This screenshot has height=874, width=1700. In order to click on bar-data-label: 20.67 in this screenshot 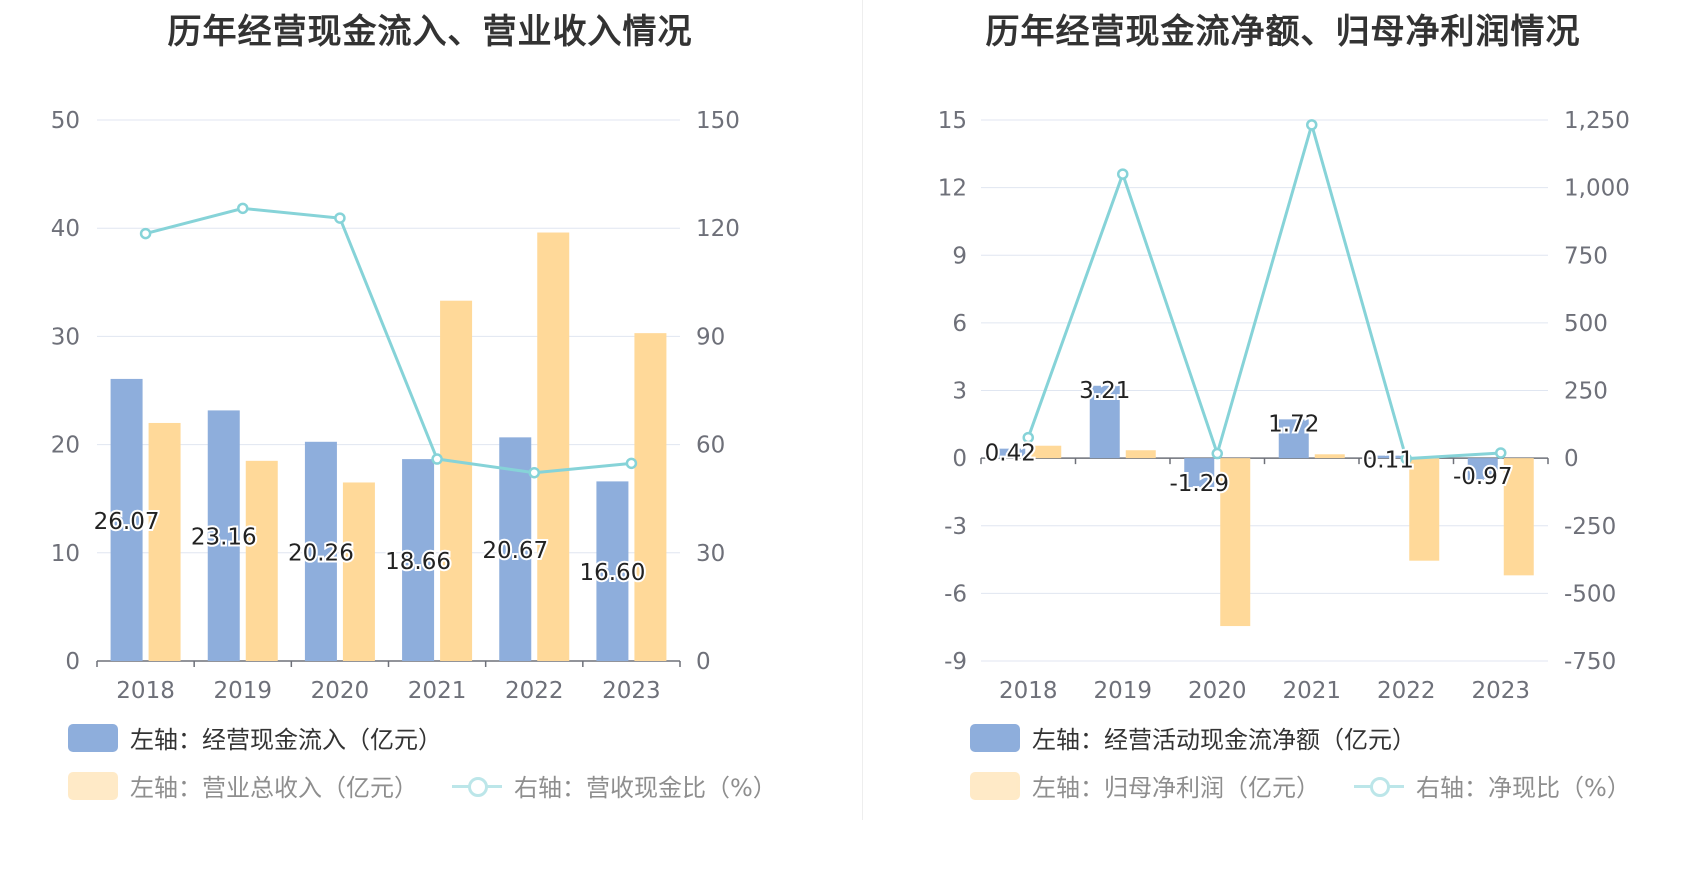, I will do `click(515, 551)`.